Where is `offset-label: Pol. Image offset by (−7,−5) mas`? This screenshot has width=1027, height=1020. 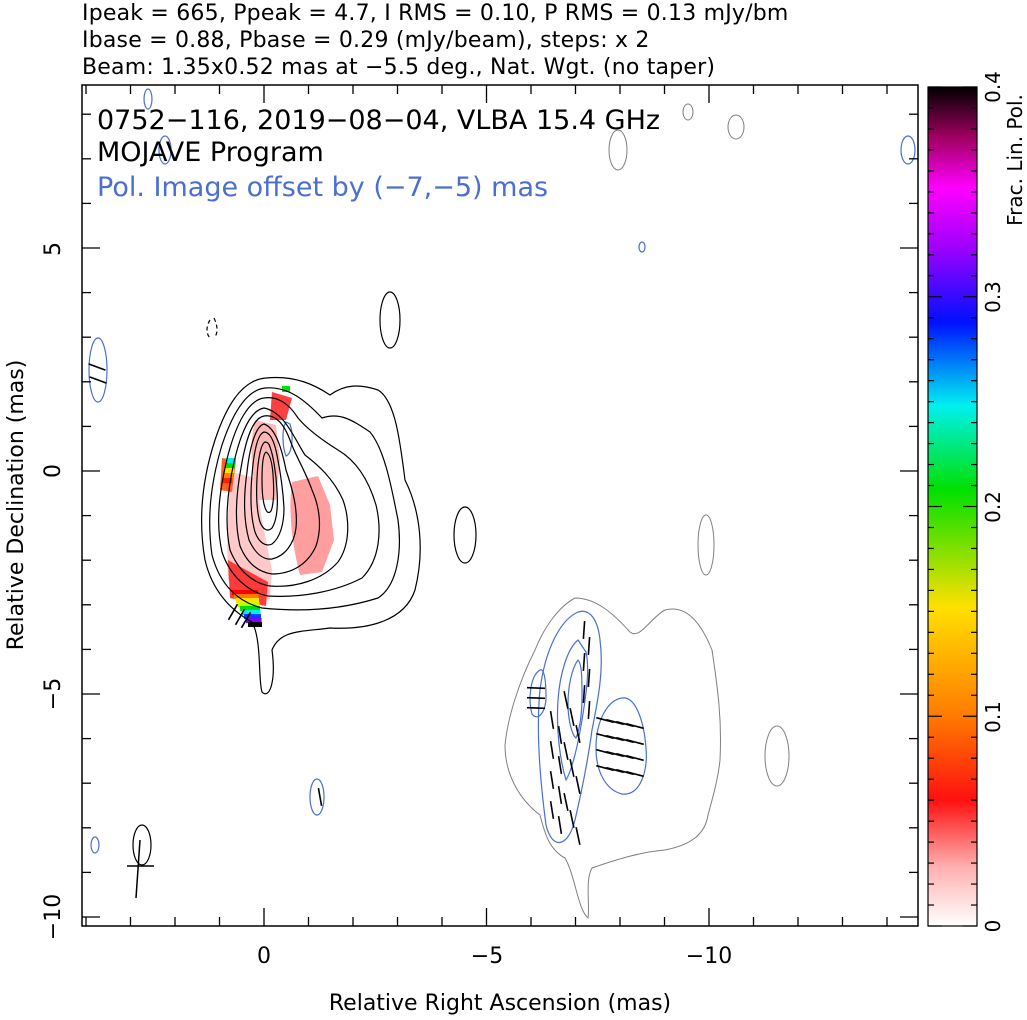 offset-label: Pol. Image offset by (−7,−5) mas is located at coordinates (322, 187).